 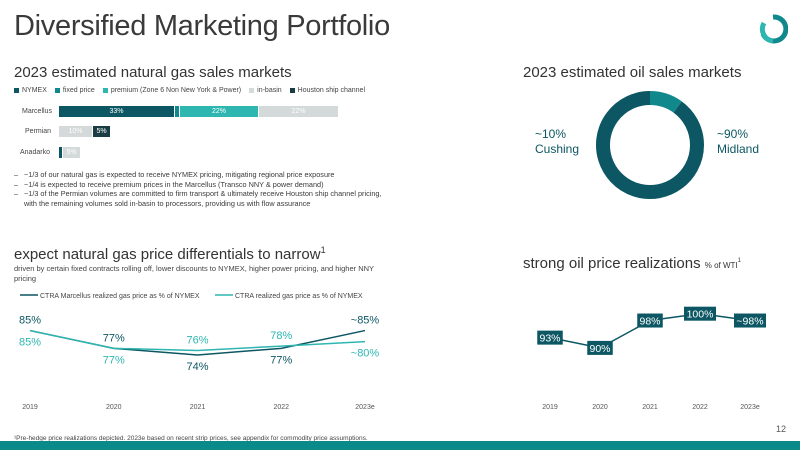 I want to click on data-label: 100%, so click(x=700, y=315).